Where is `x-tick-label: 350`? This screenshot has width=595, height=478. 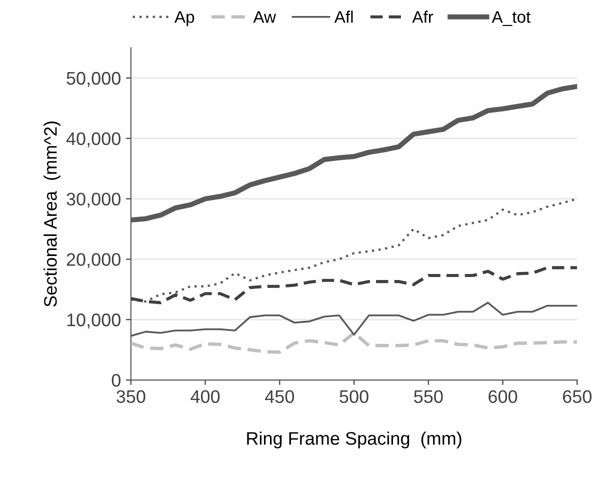
x-tick-label: 350 is located at coordinates (131, 396).